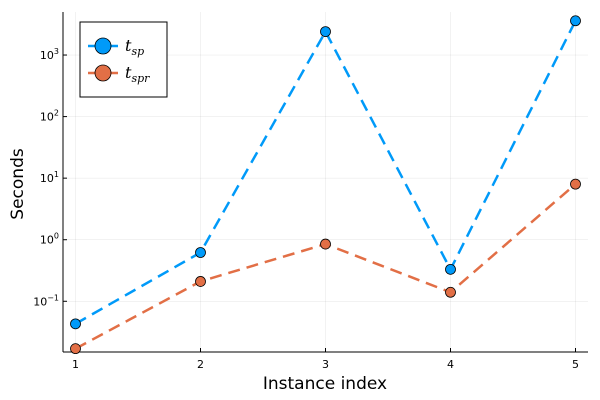 The width and height of the screenshot is (600, 400). I want to click on y-tick-label: 10², so click(49, 116).